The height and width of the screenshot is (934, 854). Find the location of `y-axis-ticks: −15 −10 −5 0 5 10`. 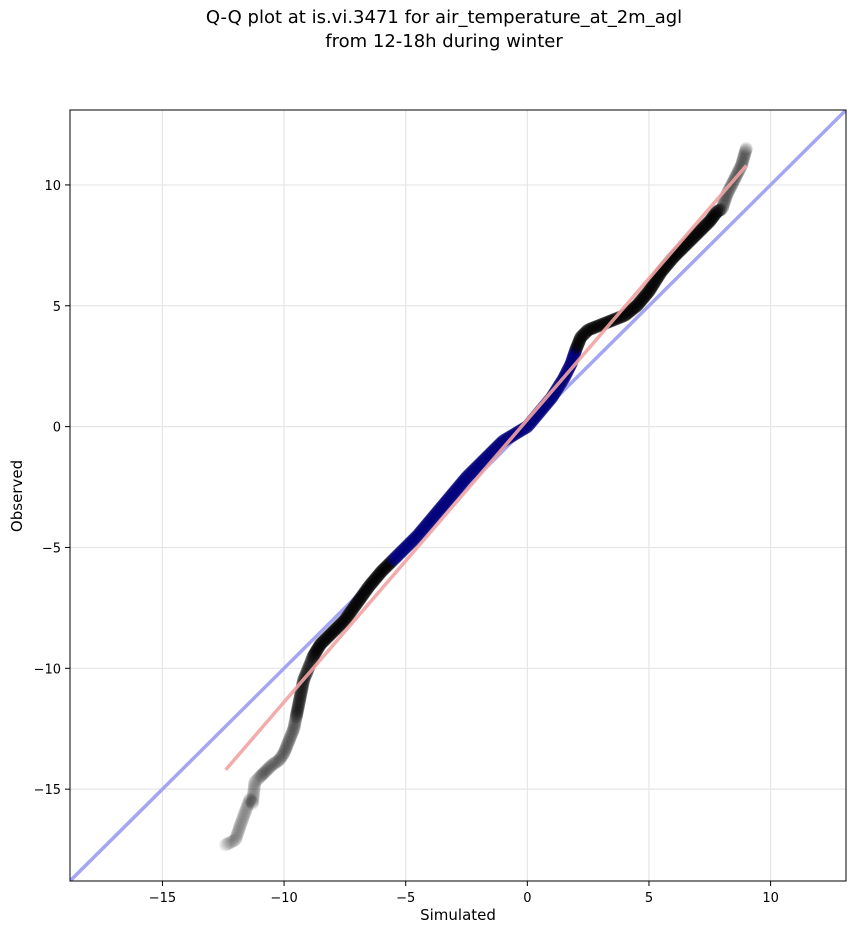

y-axis-ticks: −15 −10 −5 0 5 10 is located at coordinates (52, 488).